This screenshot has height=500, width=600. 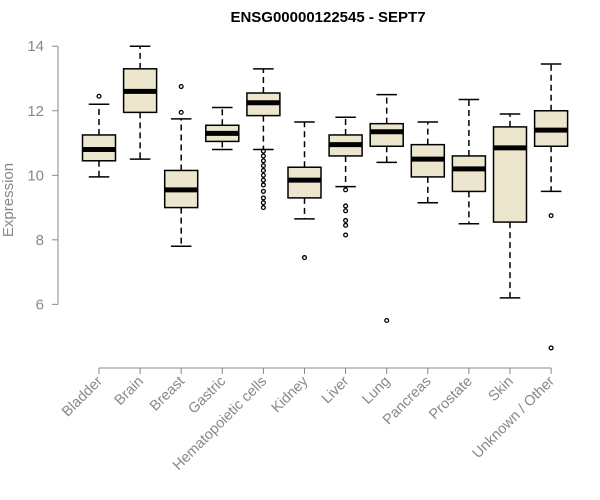 I want to click on x-tick-label: Skin, so click(x=501, y=389).